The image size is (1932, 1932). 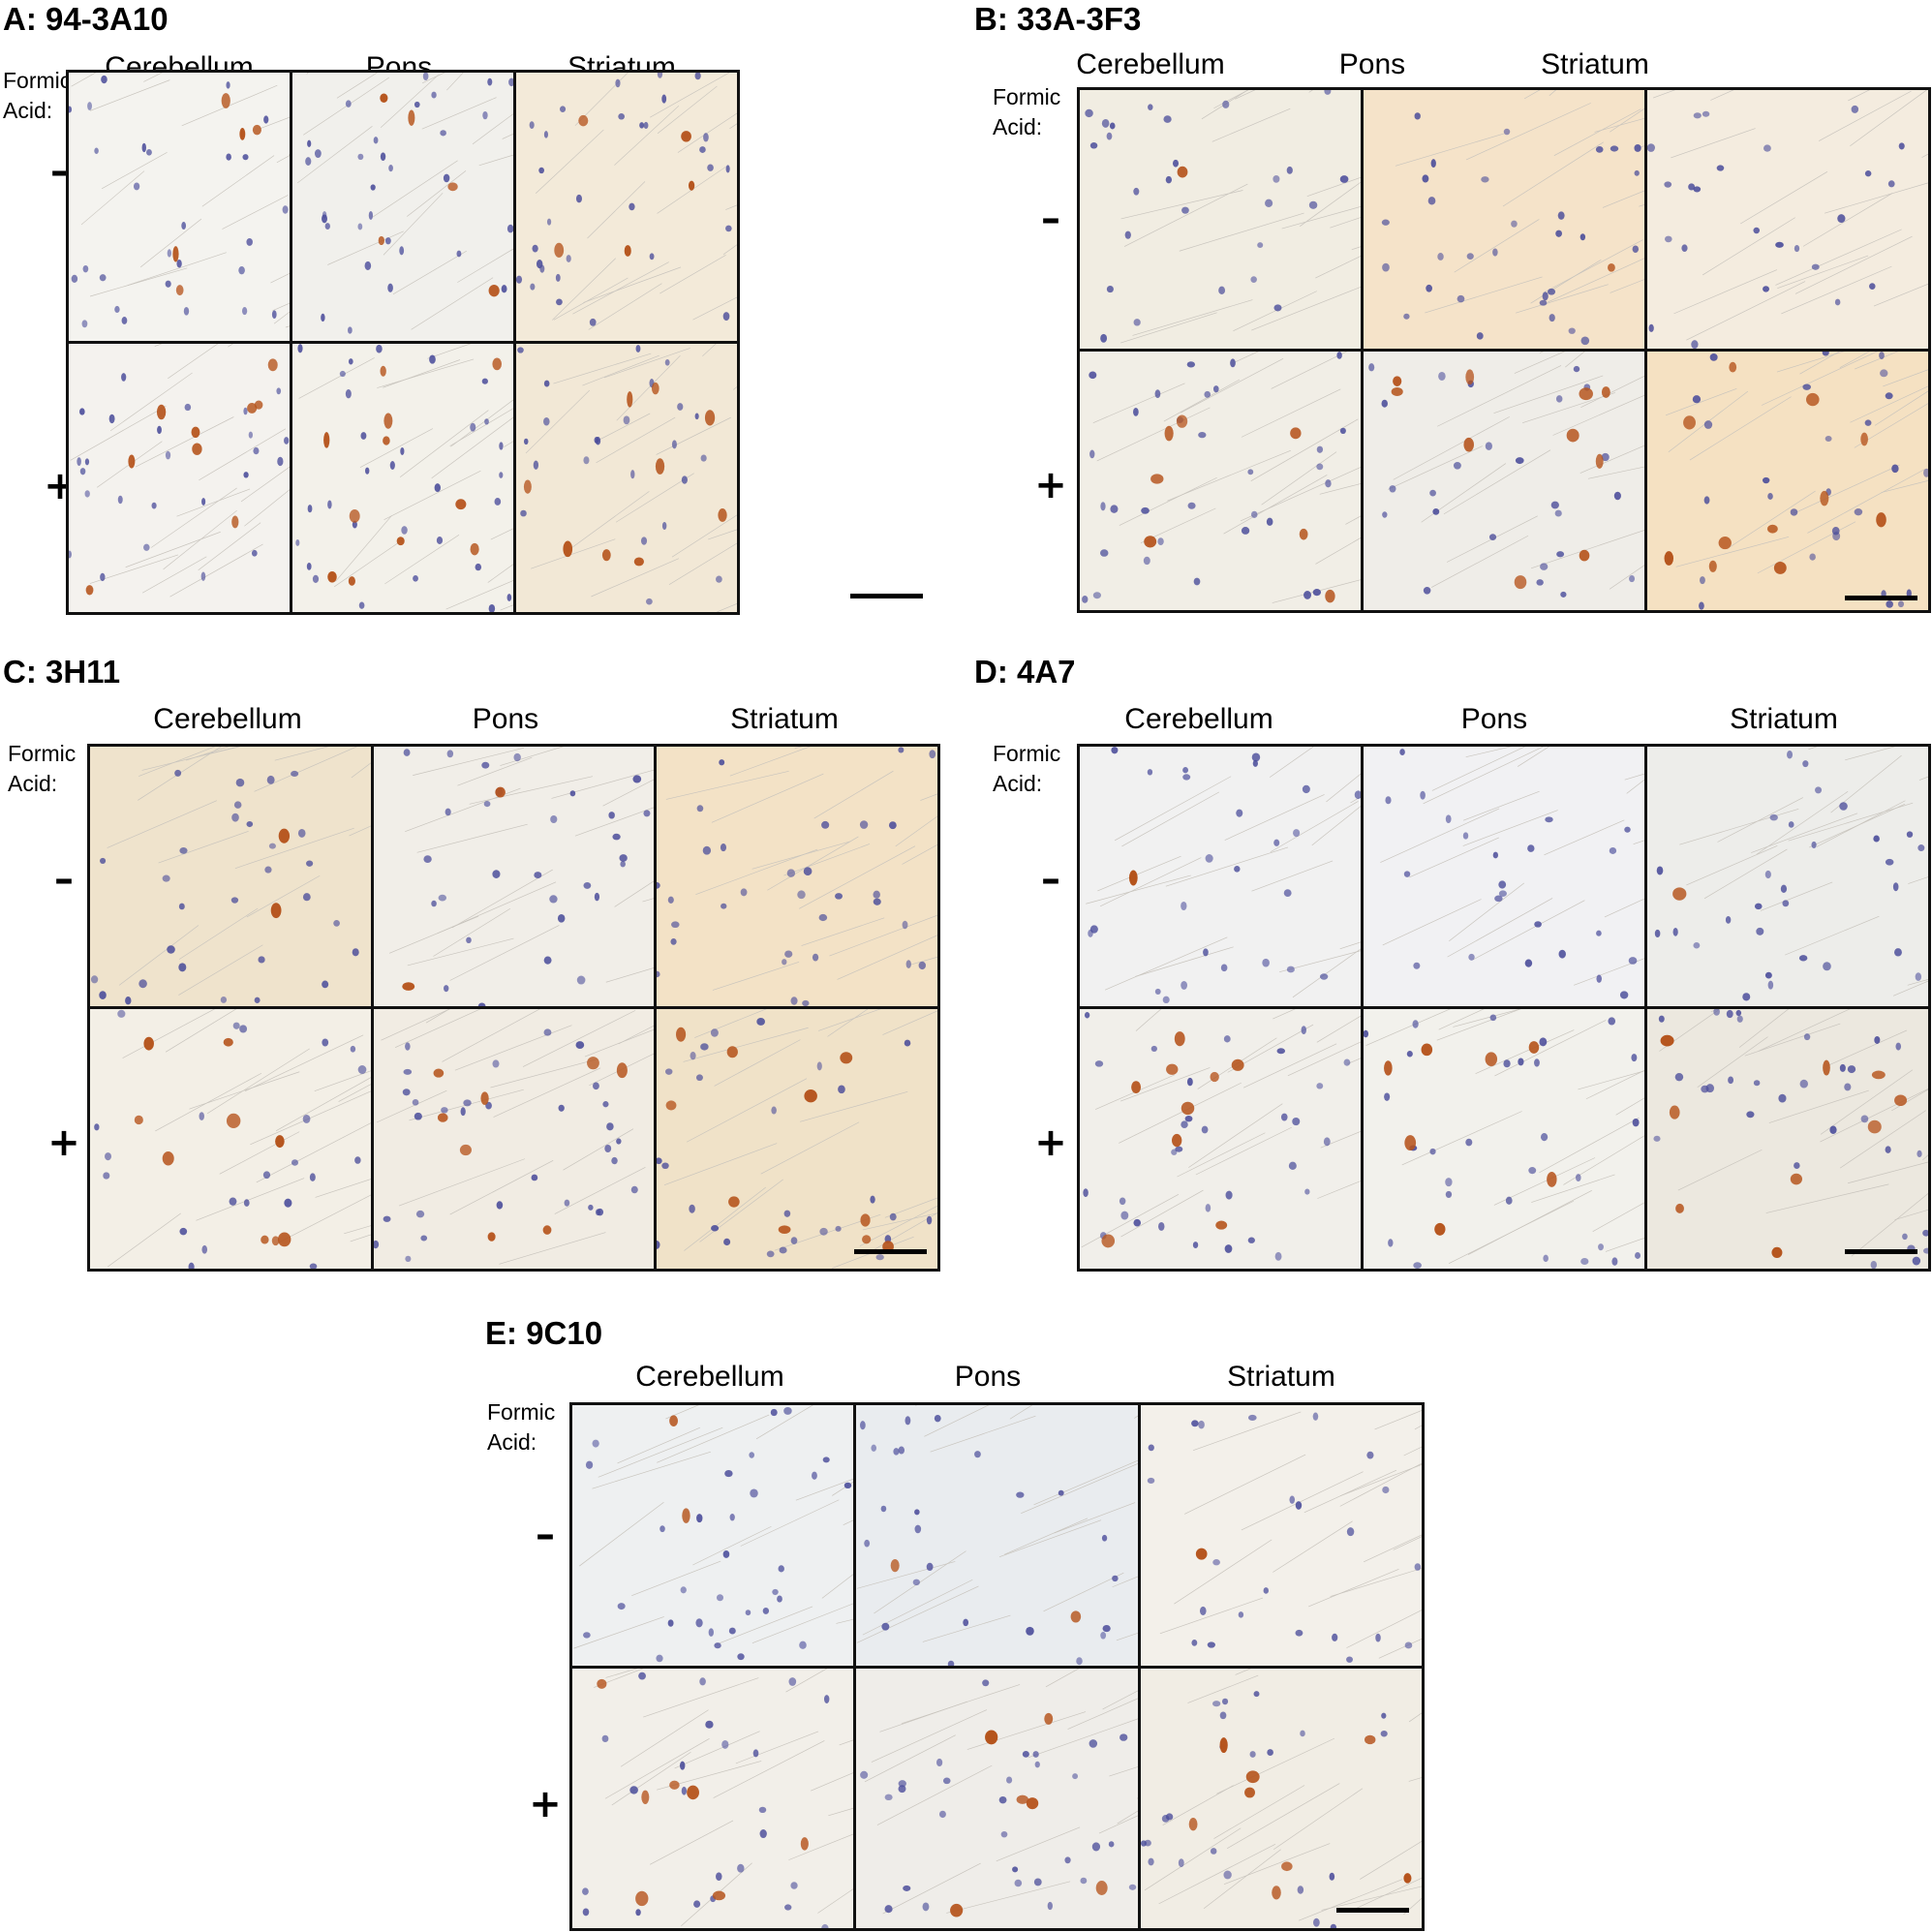 I want to click on formic-label-line2: Acid:, so click(x=512, y=1442).